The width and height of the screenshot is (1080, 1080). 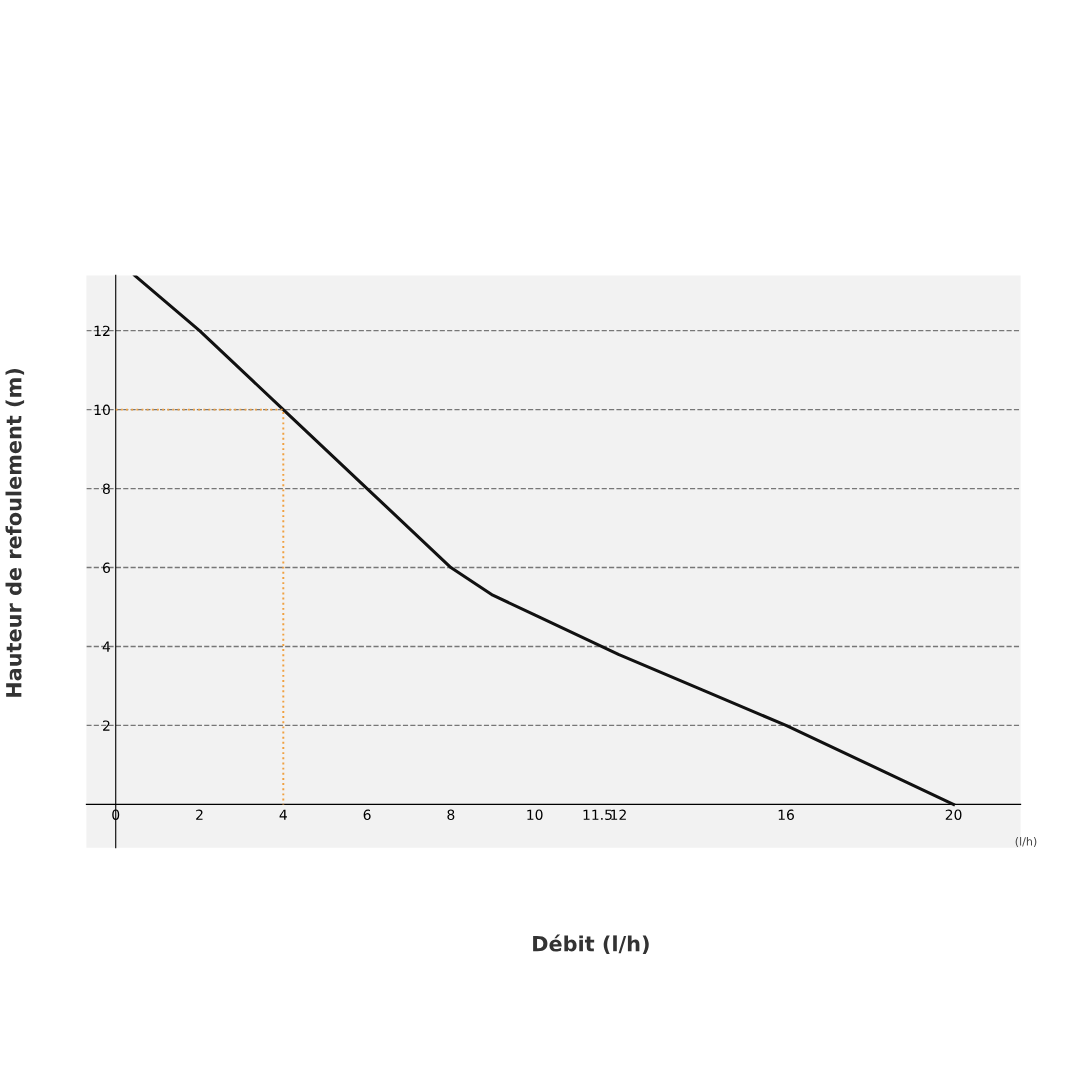 What do you see at coordinates (102, 330) in the screenshot?
I see `y-tick-label: 12` at bounding box center [102, 330].